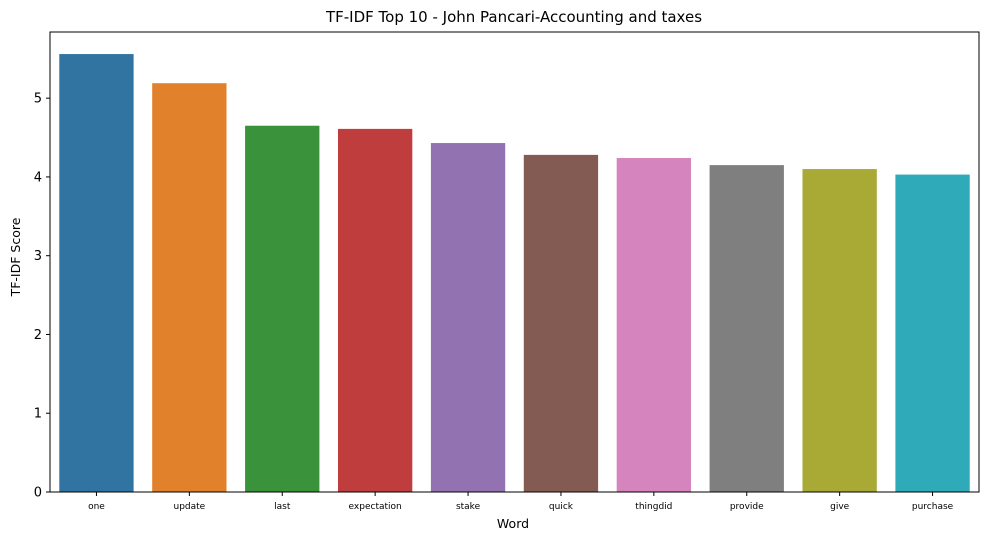 This screenshot has height=541, width=991. What do you see at coordinates (38, 99) in the screenshot?
I see `y-tick-label: 5` at bounding box center [38, 99].